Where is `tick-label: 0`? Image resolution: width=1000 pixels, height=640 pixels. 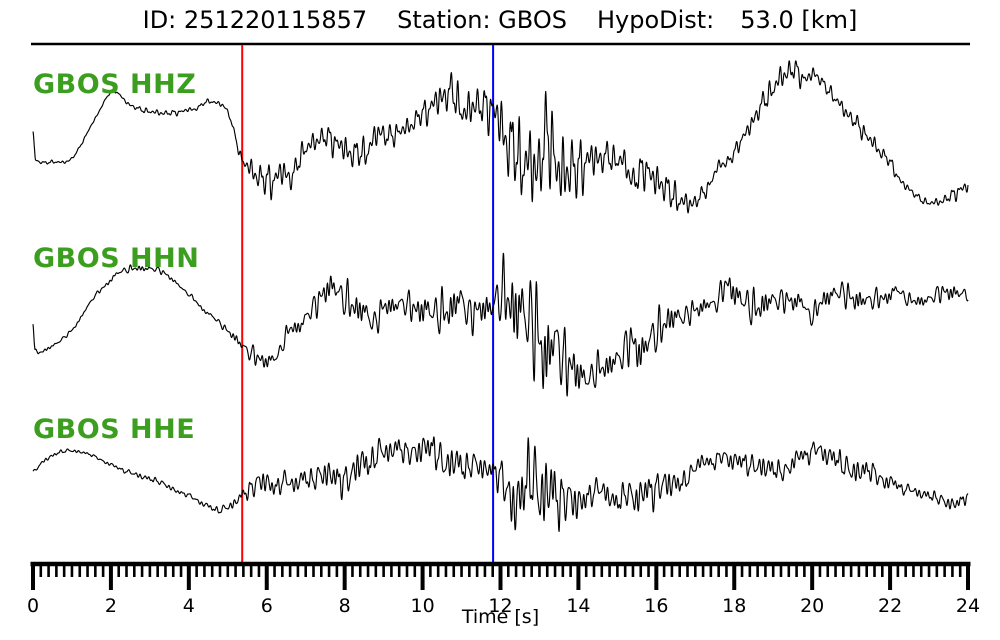
tick-label: 0 is located at coordinates (33, 606).